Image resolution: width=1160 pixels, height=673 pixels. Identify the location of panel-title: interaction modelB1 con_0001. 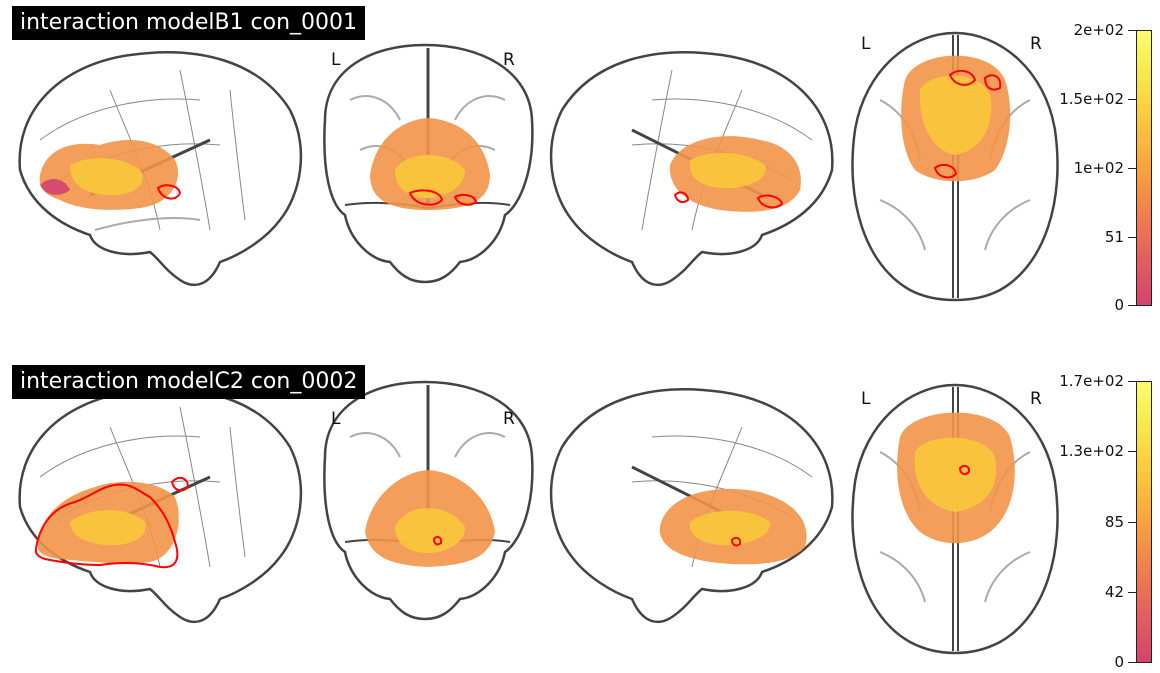
(189, 23).